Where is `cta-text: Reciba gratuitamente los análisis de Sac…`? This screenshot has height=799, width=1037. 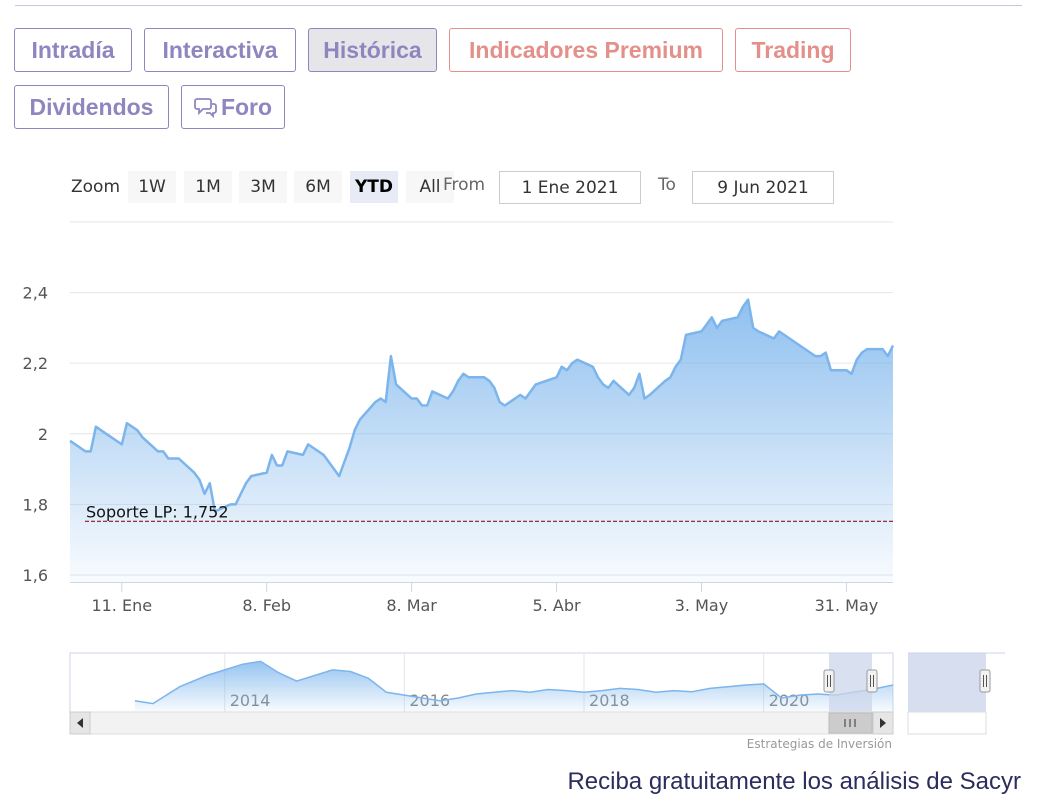
cta-text: Reciba gratuitamente los análisis de Sac… is located at coordinates (794, 781).